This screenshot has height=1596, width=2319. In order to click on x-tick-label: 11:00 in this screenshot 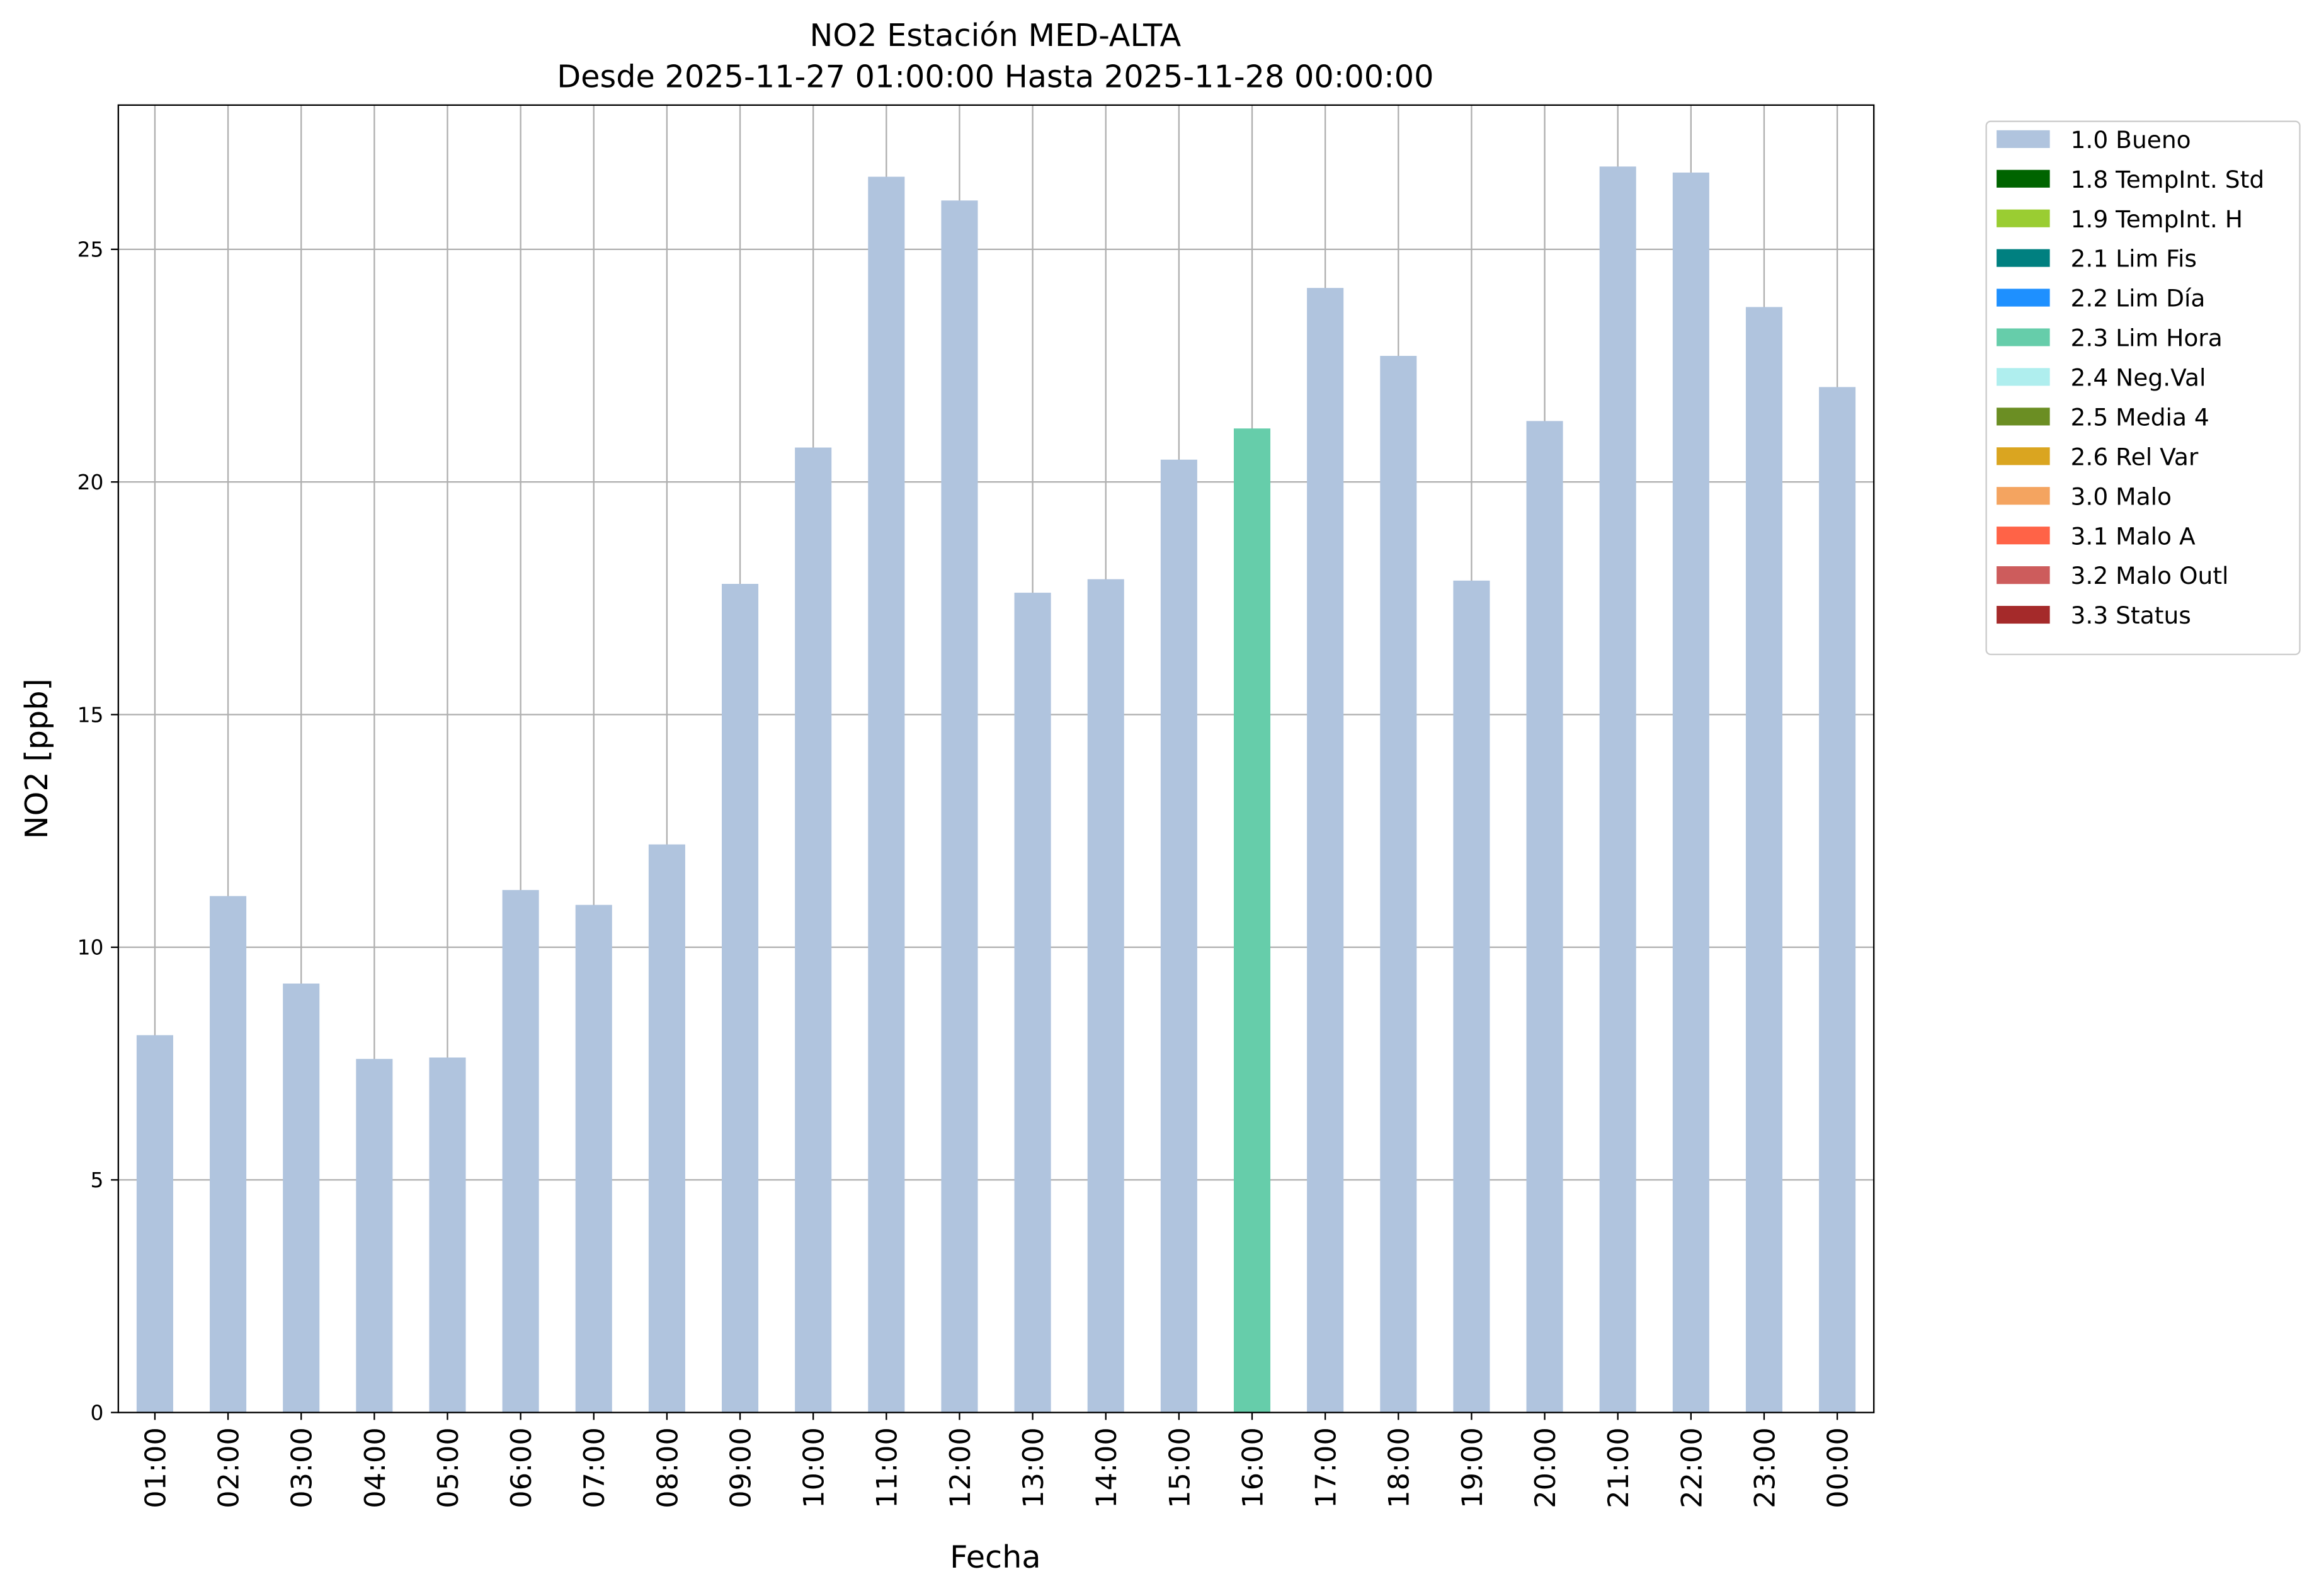, I will do `click(887, 1467)`.